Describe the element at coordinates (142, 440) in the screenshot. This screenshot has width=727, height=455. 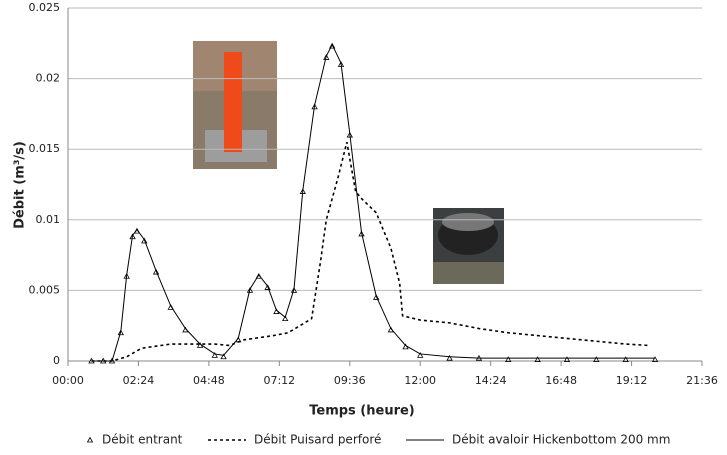
I see `legend-label: Débit entrant` at that location.